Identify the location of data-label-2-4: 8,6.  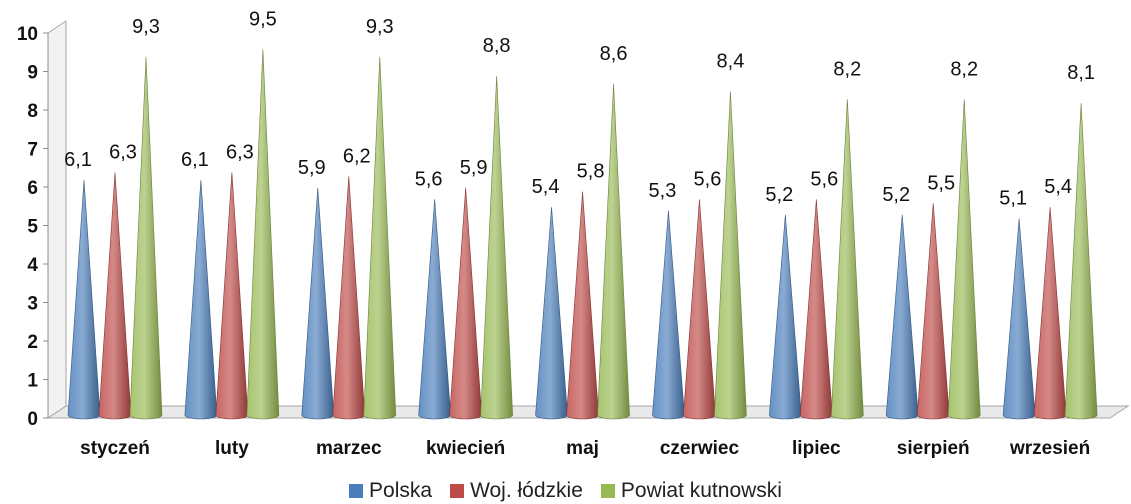
(614, 54).